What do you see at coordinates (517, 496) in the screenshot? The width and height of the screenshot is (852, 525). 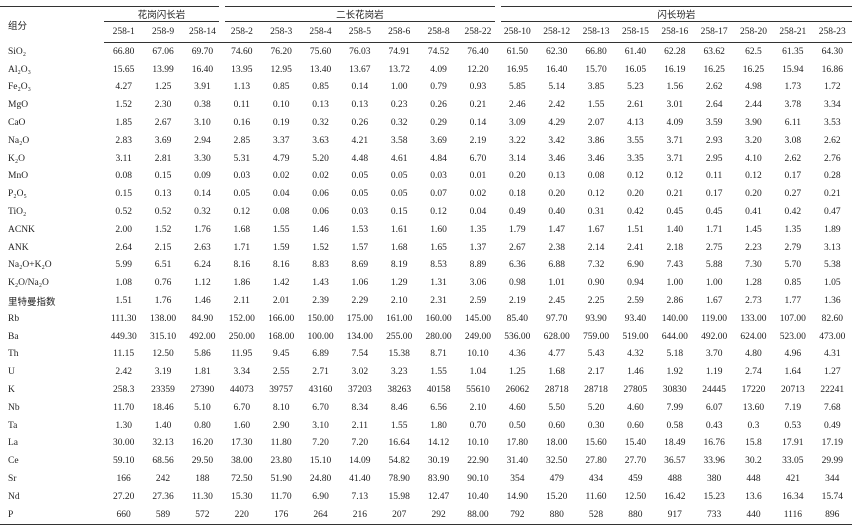 I see `cell-value: 14.90` at bounding box center [517, 496].